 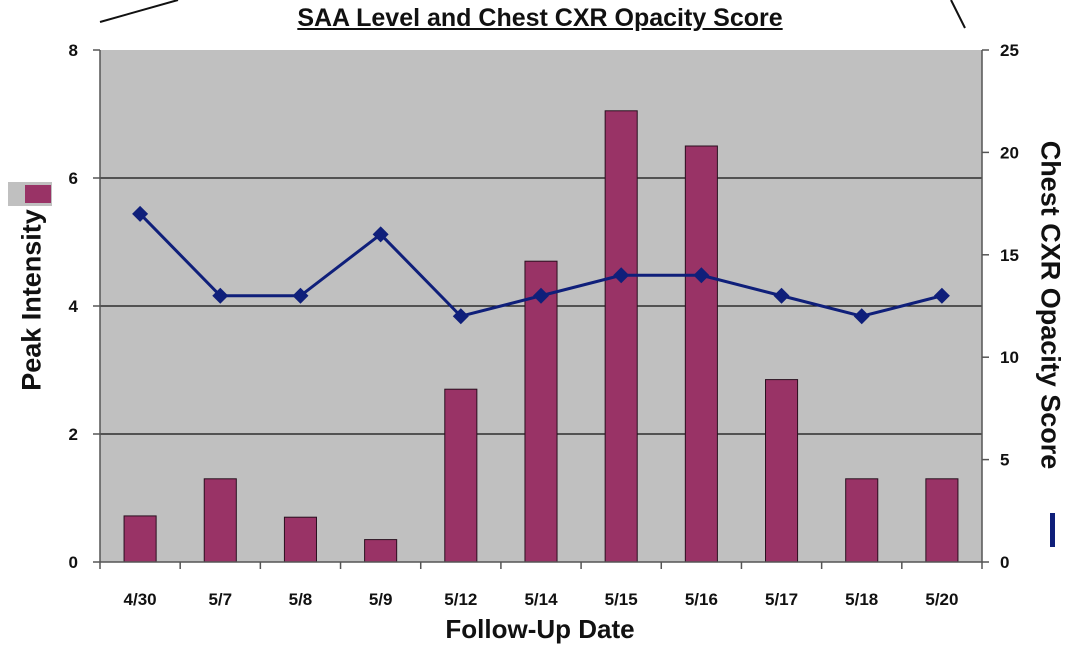 I want to click on x-tick-label: 5/20, so click(x=941, y=599).